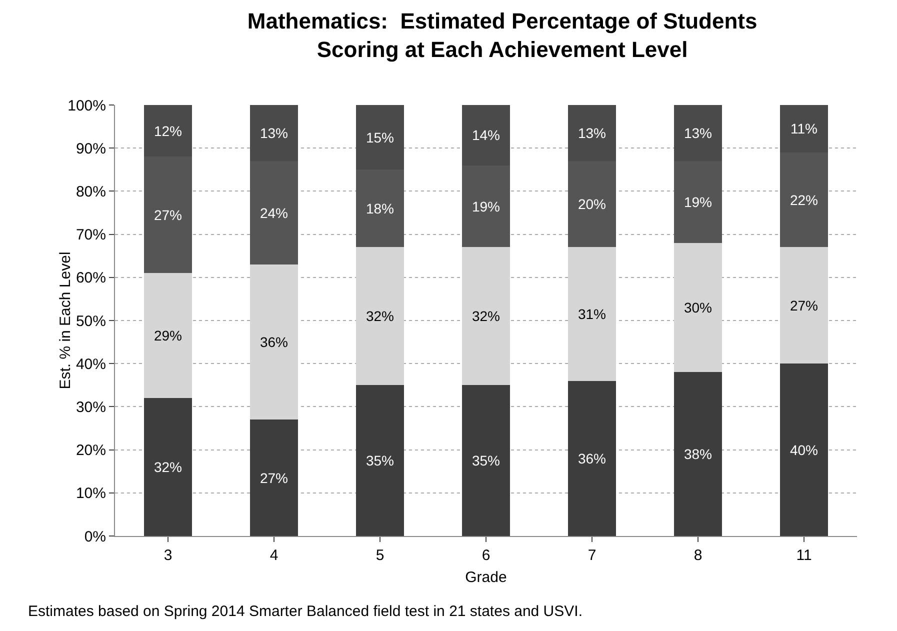  I want to click on y-tick-label: 80%, so click(91, 191).